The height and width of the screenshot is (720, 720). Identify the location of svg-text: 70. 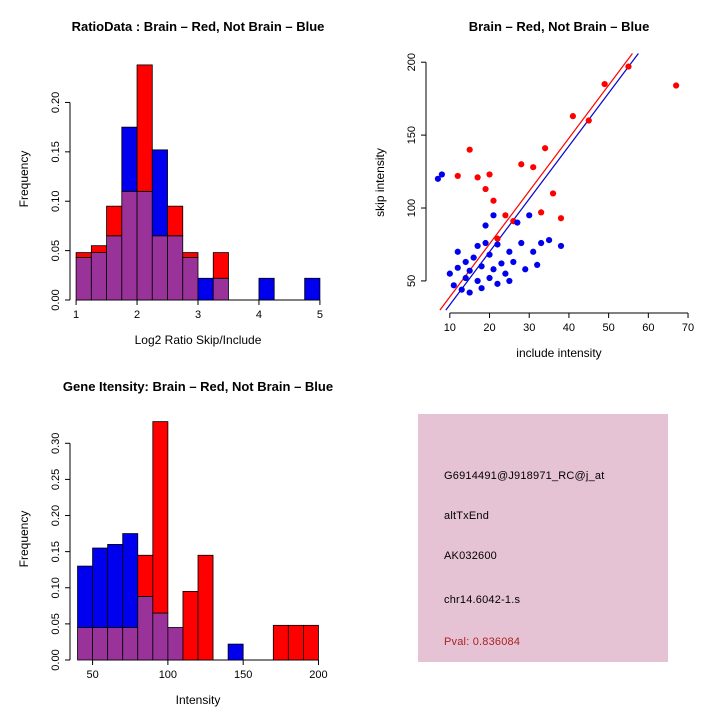
(688, 328).